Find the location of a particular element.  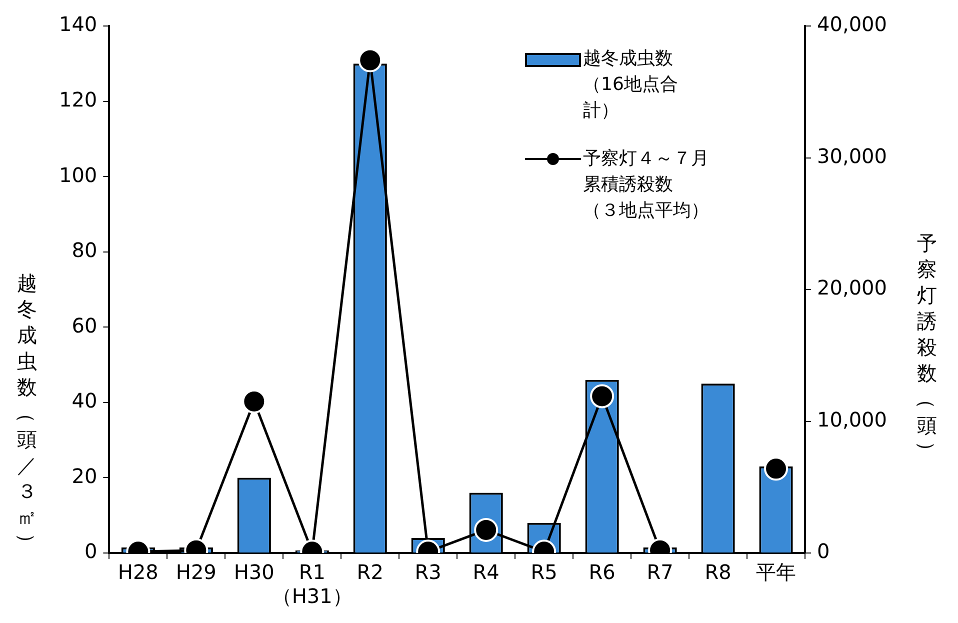

x-tick-label: R2 is located at coordinates (370, 572).